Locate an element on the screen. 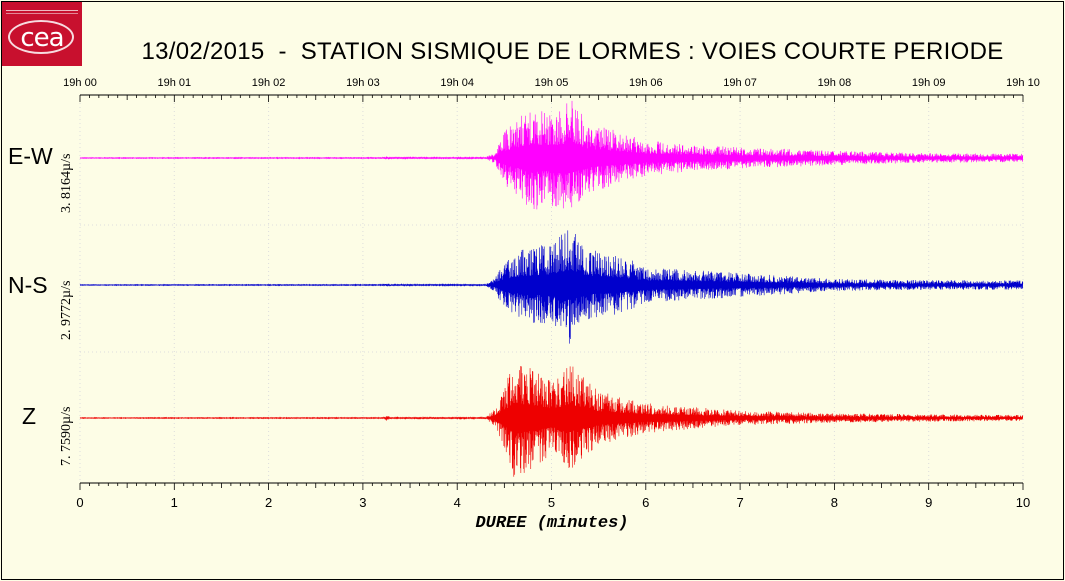 The image size is (1065, 581). bottom-tick-label: 1 is located at coordinates (174, 502).